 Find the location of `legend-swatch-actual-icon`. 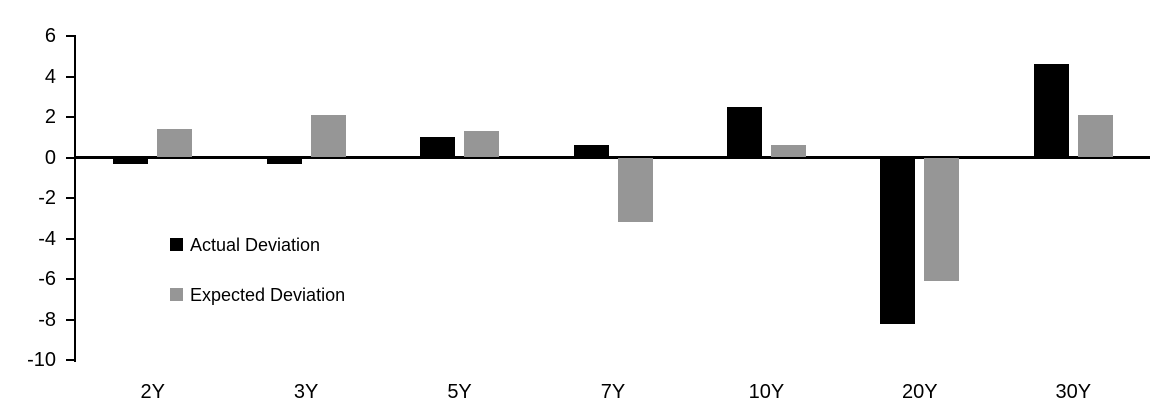

legend-swatch-actual-icon is located at coordinates (176, 244).